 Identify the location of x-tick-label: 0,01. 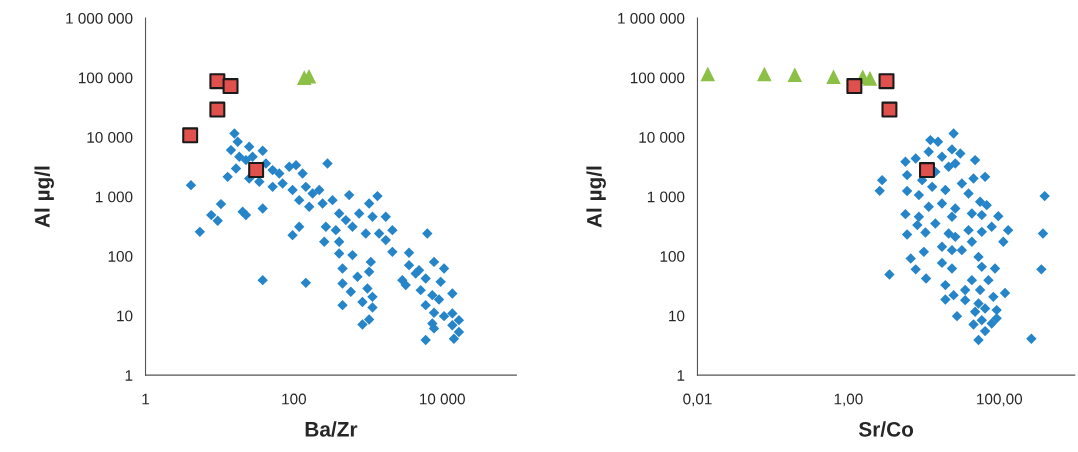
(697, 400).